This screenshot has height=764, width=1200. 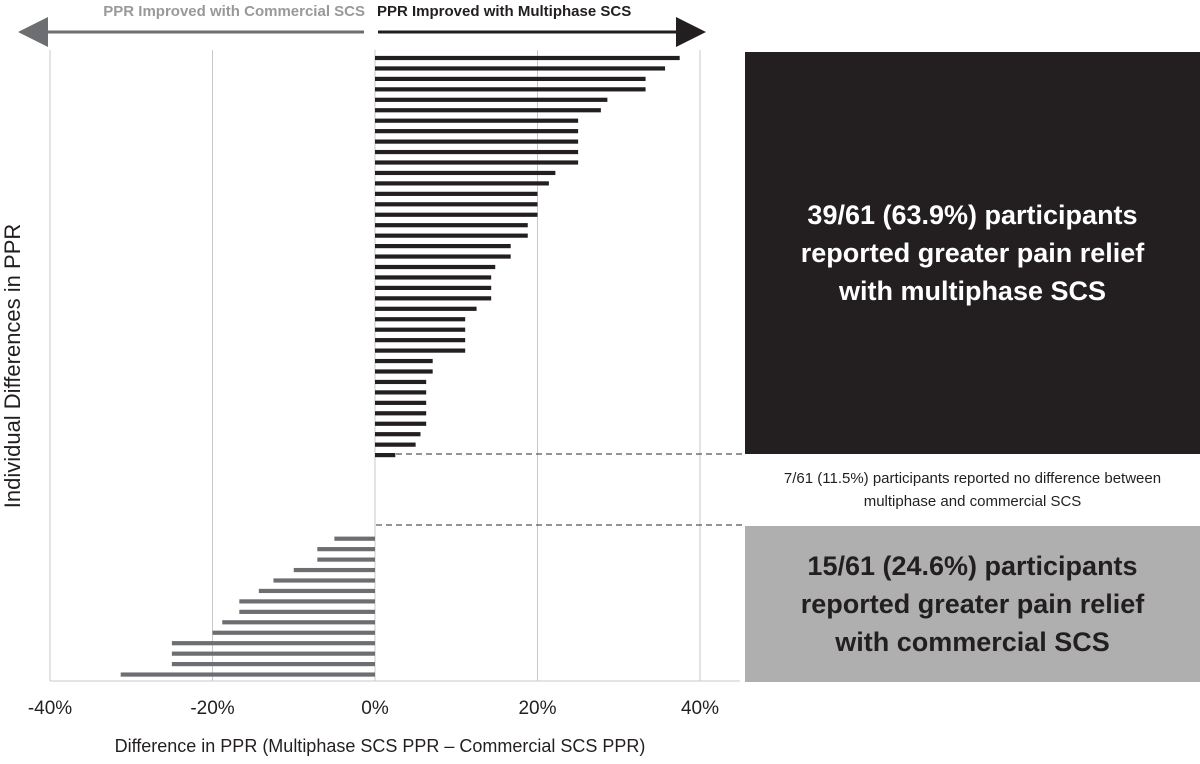 What do you see at coordinates (537, 708) in the screenshot?
I see `x-tick-label: 20%` at bounding box center [537, 708].